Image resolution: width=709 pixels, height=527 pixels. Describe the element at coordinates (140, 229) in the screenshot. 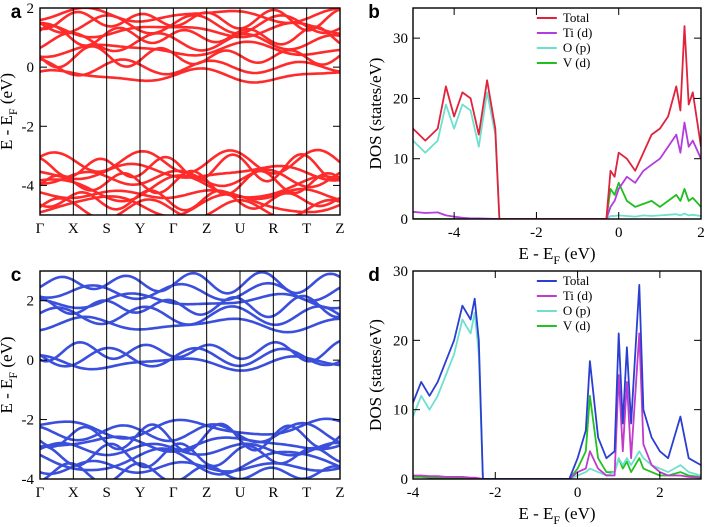

I see `k-label: Y` at that location.